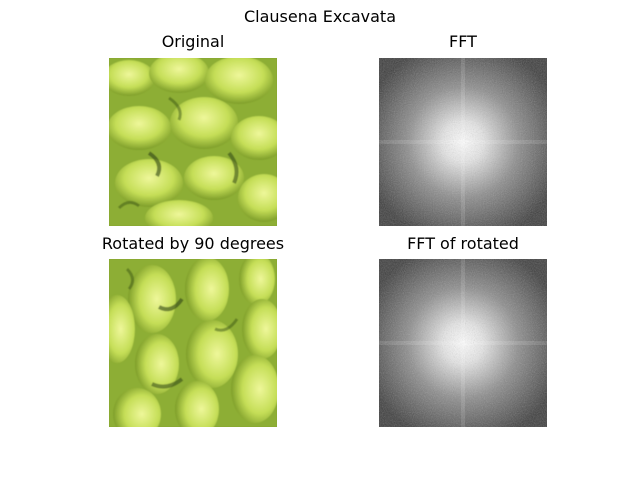 The height and width of the screenshot is (480, 640). What do you see at coordinates (193, 142) in the screenshot?
I see `original-image` at bounding box center [193, 142].